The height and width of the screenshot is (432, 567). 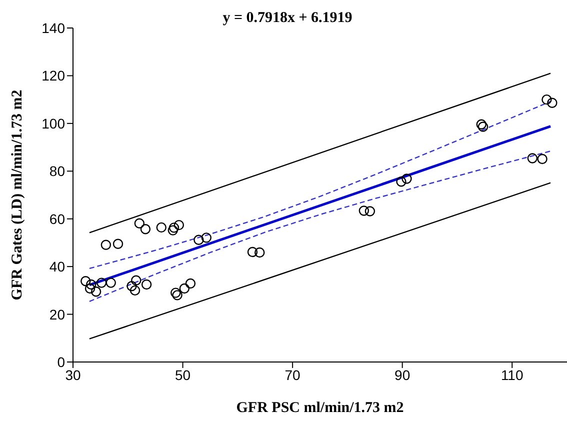 I want to click on y-axis-title: GFR Gates (LD) ml/min/1.73 m2, so click(x=17, y=195).